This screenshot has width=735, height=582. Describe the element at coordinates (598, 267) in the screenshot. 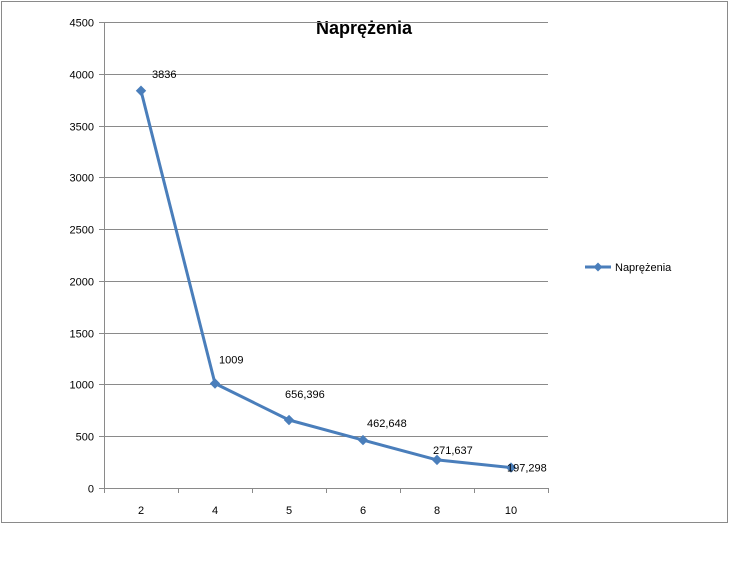

I see `legend-marker` at that location.